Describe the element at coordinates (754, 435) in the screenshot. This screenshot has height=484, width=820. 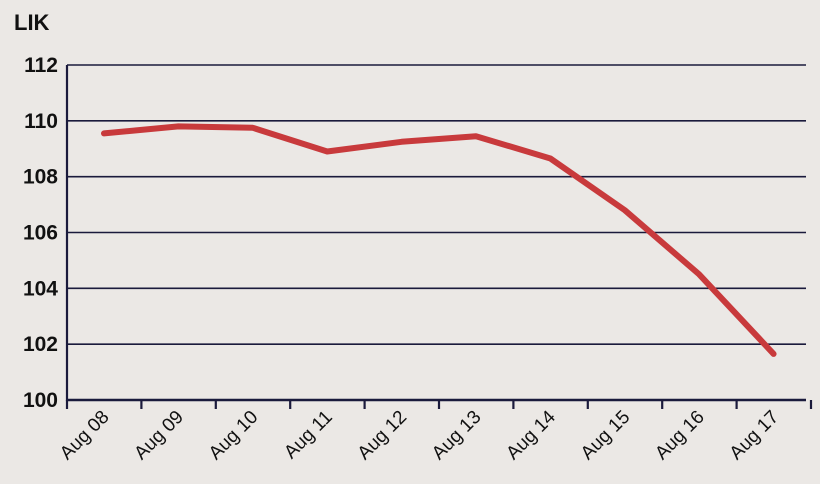
I see `x-tick-label: Aug 17` at that location.